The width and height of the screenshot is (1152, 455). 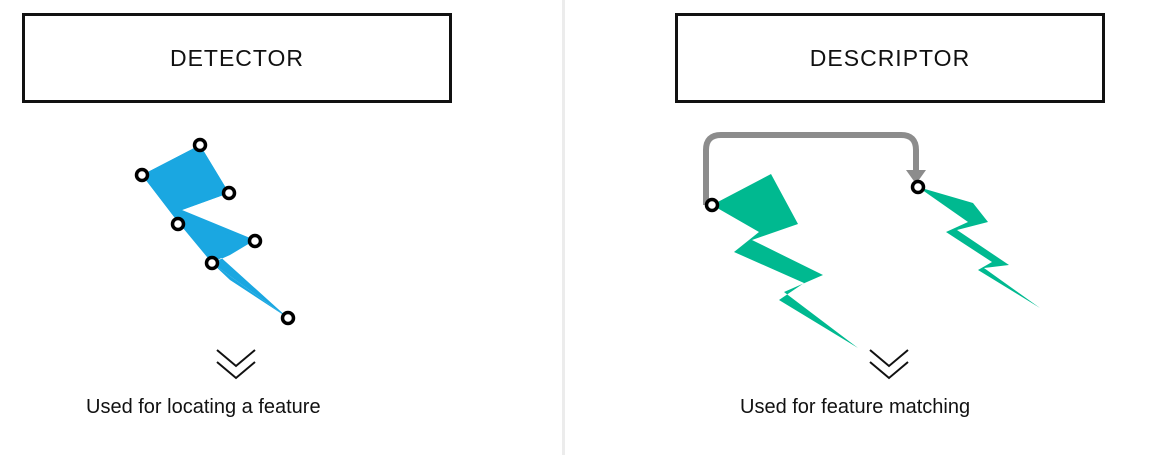 I want to click on descriptor-title-box: DESCRIPTOR, so click(x=890, y=58).